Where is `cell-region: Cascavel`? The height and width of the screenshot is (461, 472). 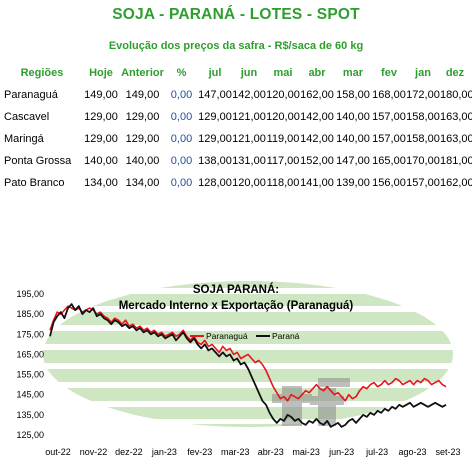 cell-region: Cascavel is located at coordinates (27, 117).